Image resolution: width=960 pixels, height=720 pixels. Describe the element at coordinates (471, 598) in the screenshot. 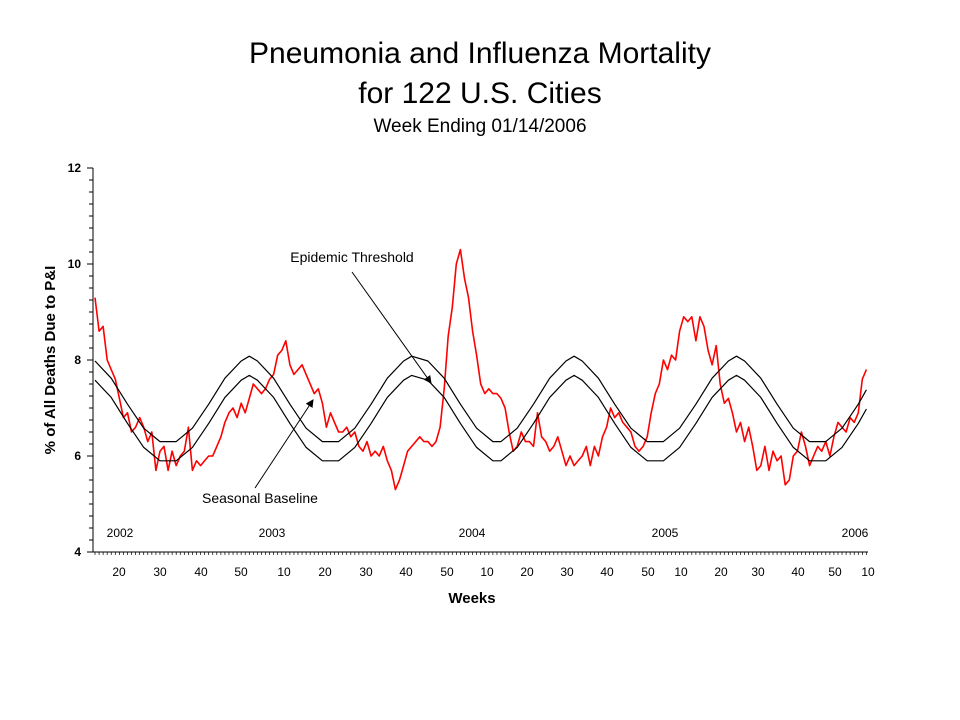

I see `x-axis-label: Weeks` at that location.